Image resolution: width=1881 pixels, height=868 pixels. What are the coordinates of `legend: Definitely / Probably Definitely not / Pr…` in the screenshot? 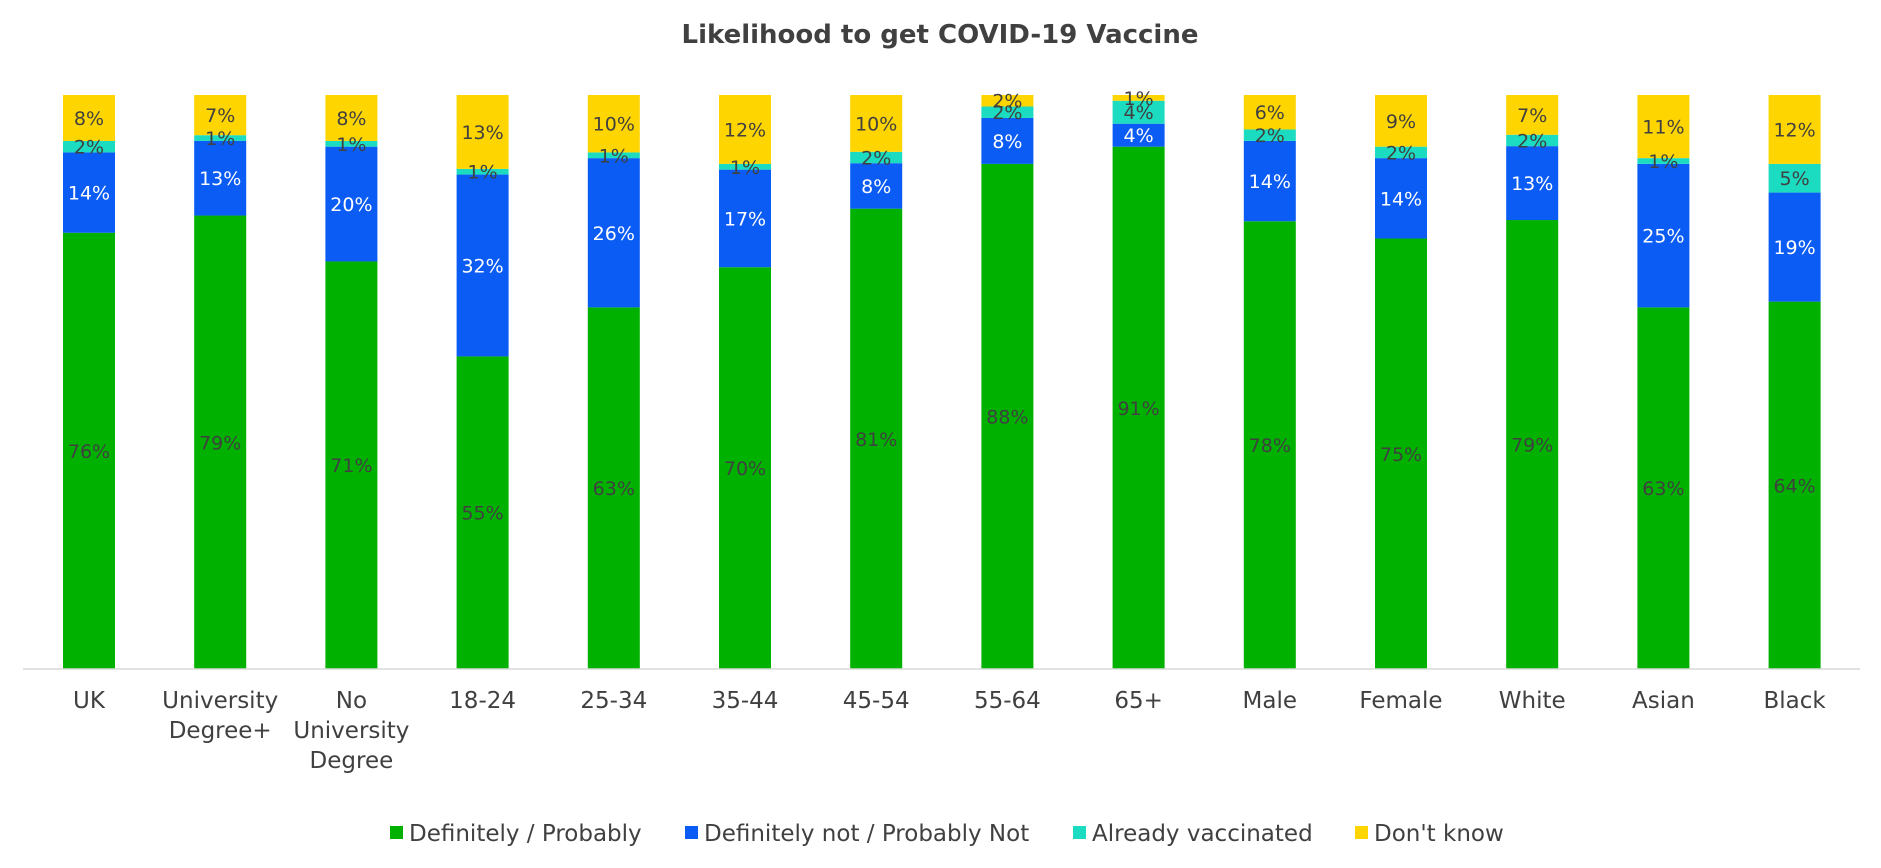 It's located at (947, 834).